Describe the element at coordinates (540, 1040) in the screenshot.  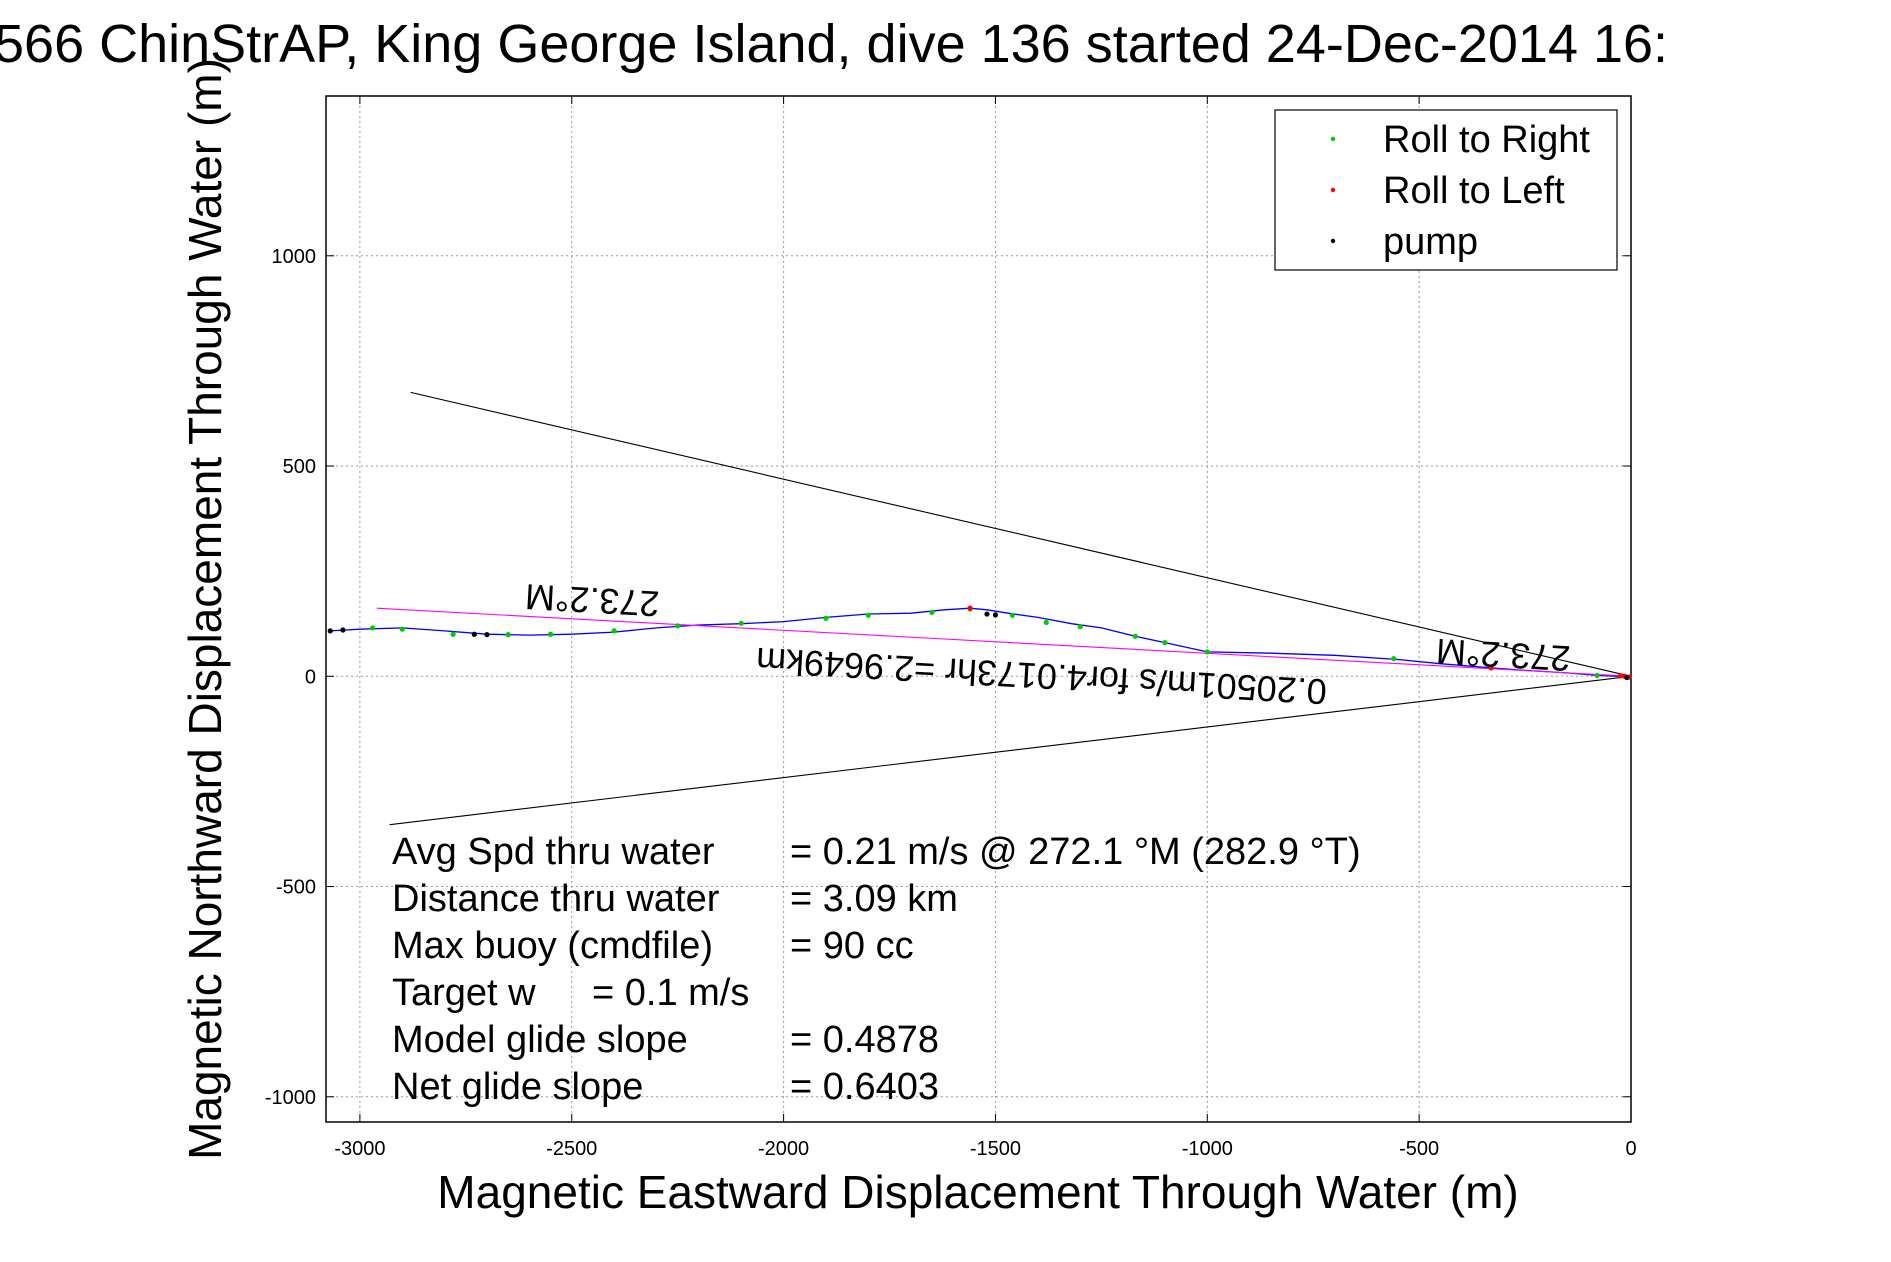
I see `stat-label: Model glide slope` at that location.